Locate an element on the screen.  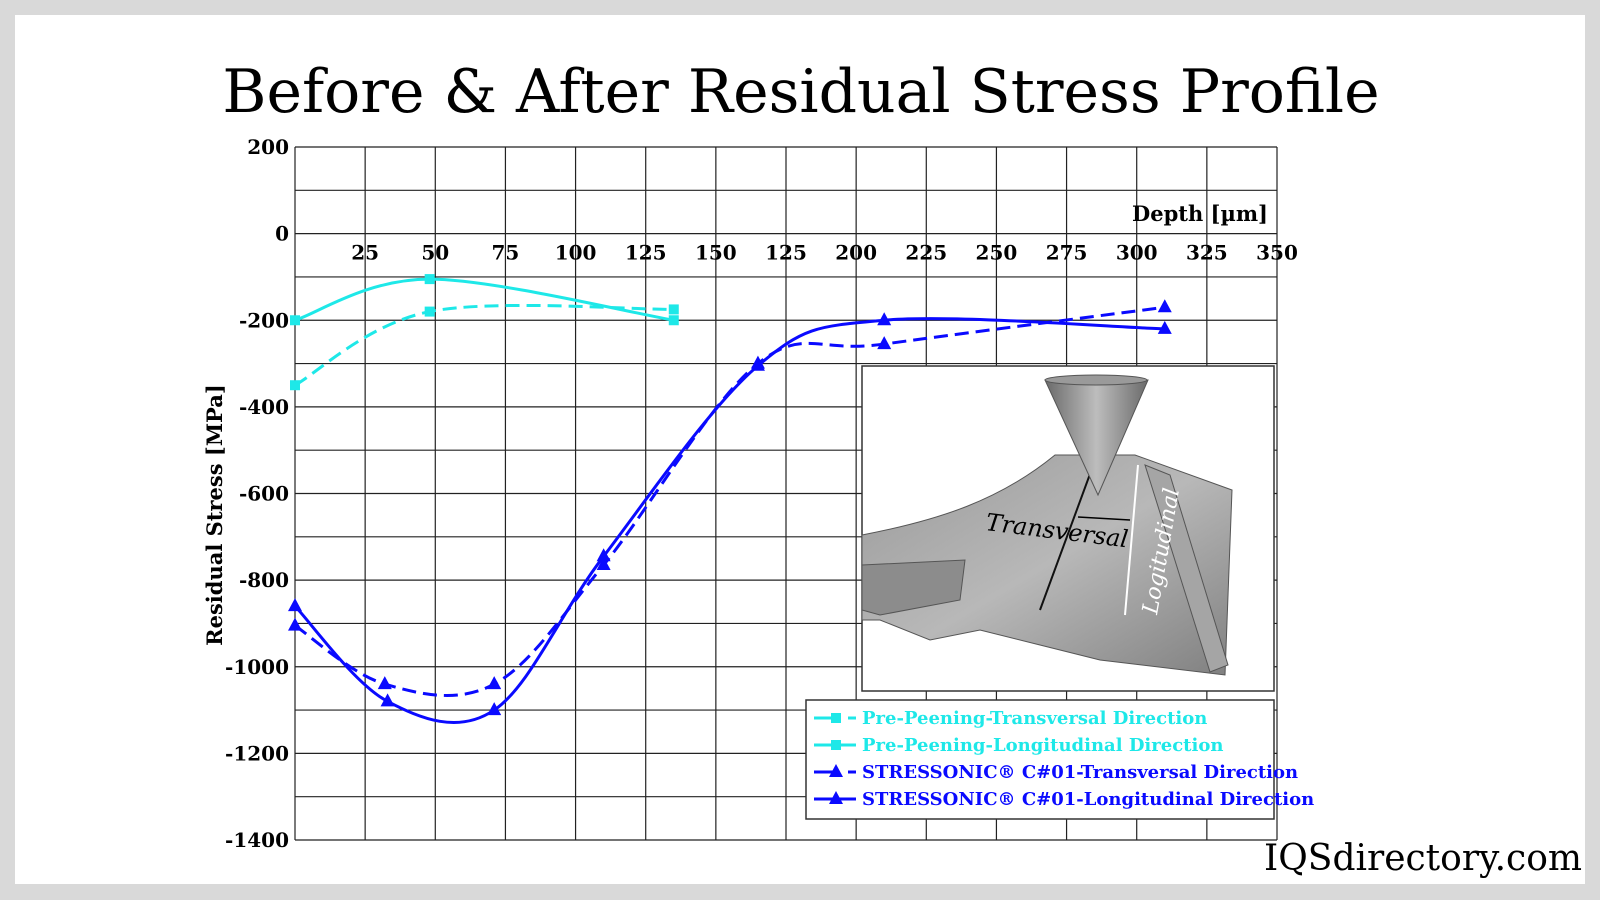
chart-title: Before & After Residual Stress Profile is located at coordinates (800, 92).